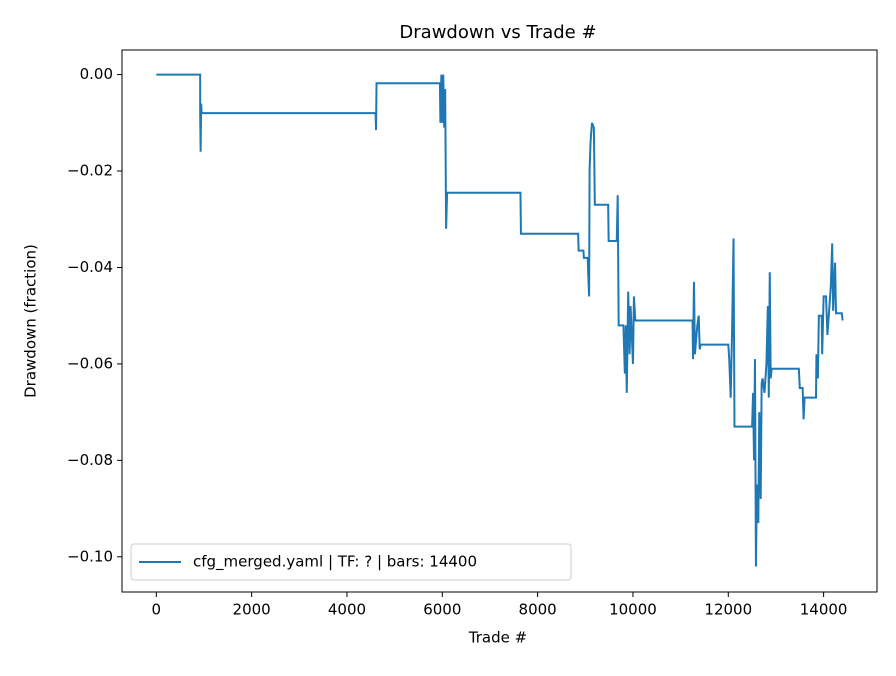 Image resolution: width=896 pixels, height=676 pixels. Describe the element at coordinates (90, 363) in the screenshot. I see `y-tick-label: −0.06` at that location.